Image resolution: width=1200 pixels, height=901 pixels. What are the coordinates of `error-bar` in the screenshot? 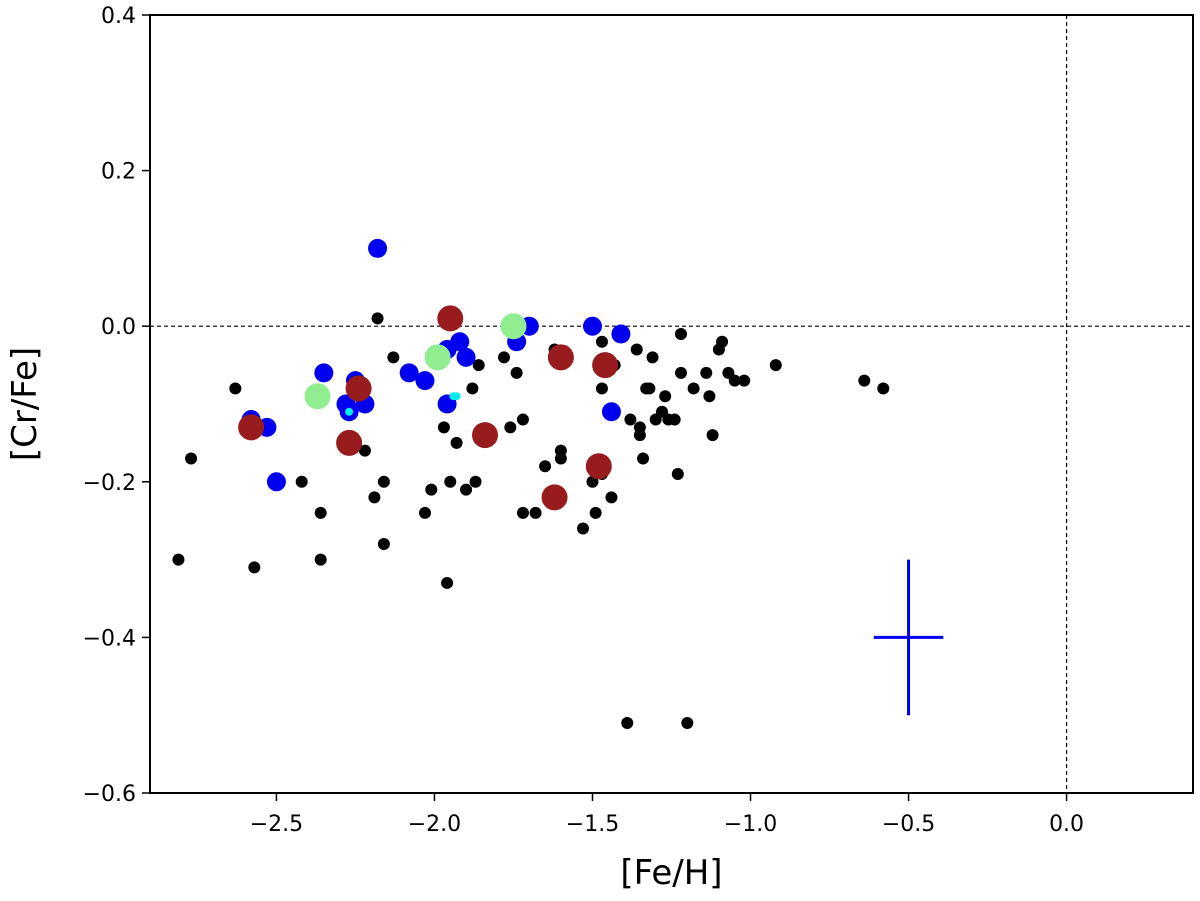 It's located at (908, 637).